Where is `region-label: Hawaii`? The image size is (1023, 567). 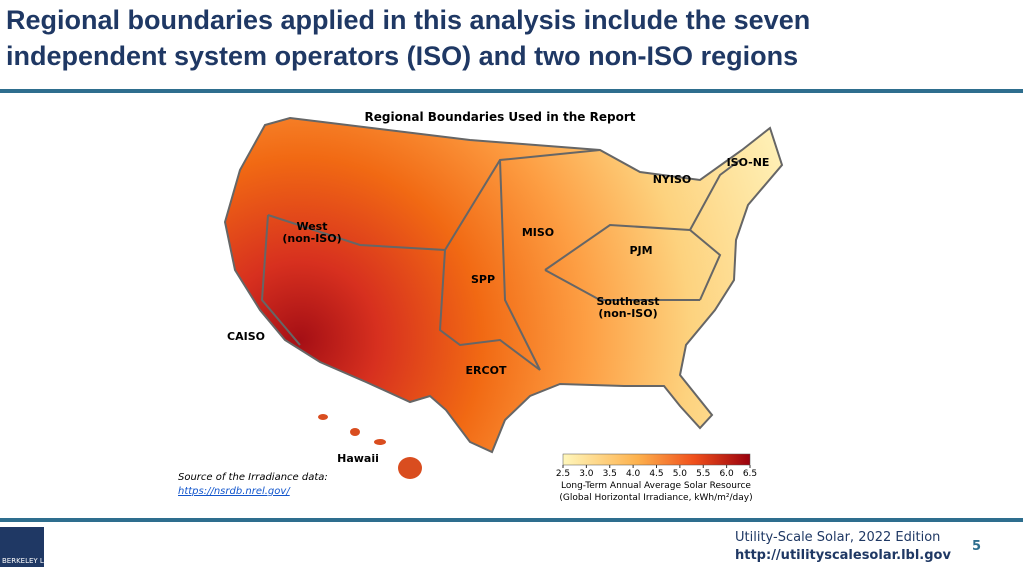
region-label: Hawaii is located at coordinates (358, 458).